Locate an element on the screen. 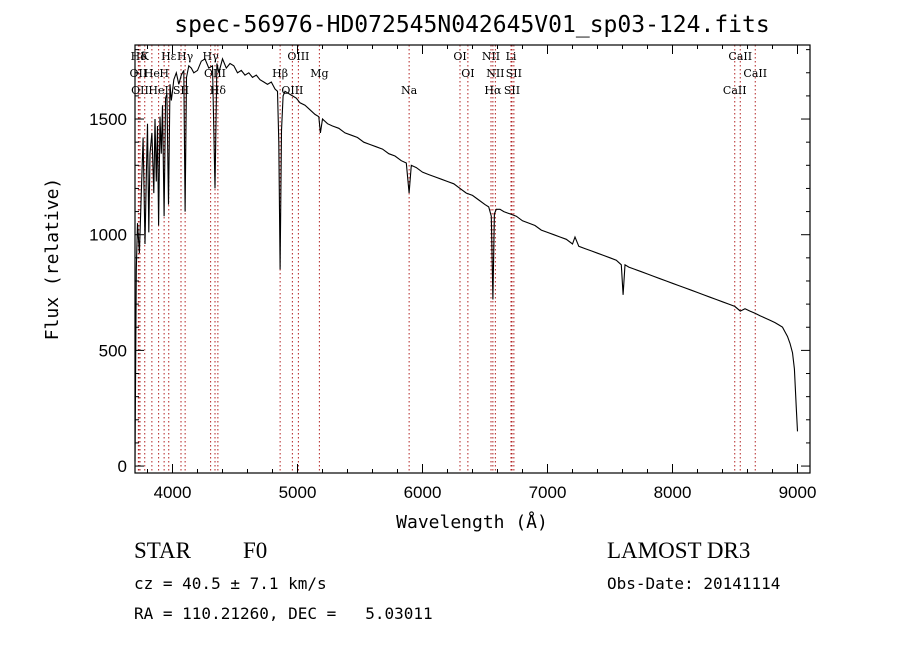  spectral-line-label: He is located at coordinates (152, 73).